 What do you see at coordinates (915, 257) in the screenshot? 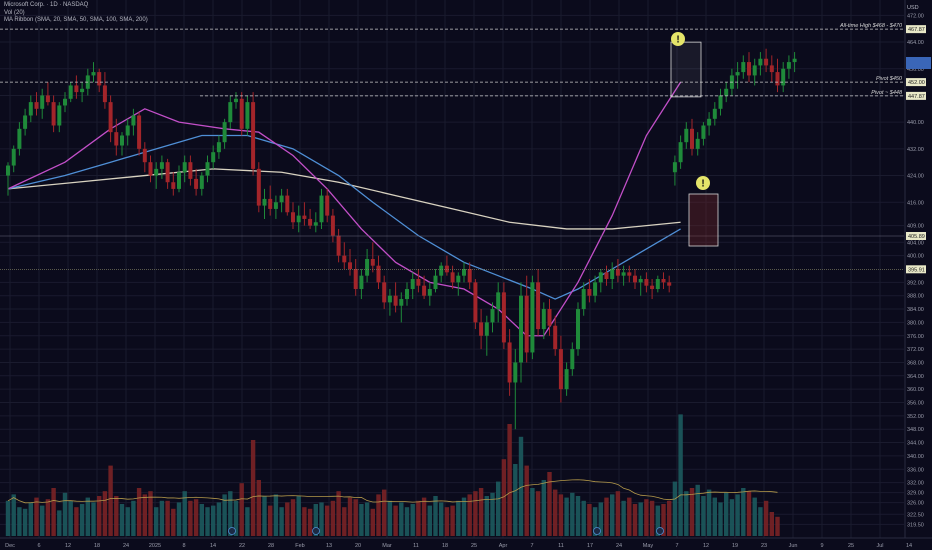
I see `price-tick-label: 400.00` at bounding box center [915, 257].